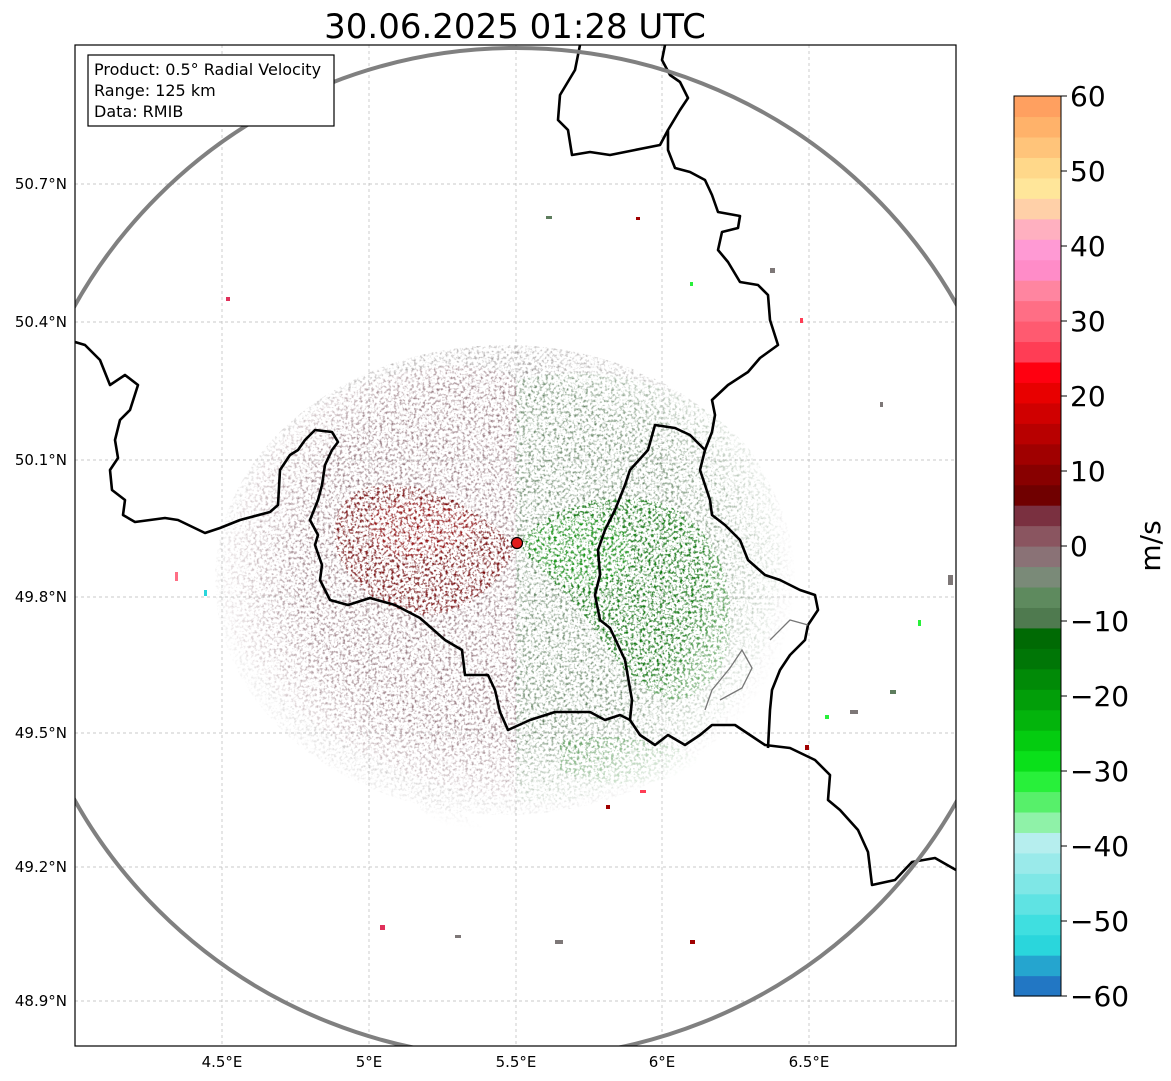 This screenshot has width=1171, height=1081. I want to click on y-tick-label: 49.8°N, so click(41, 597).